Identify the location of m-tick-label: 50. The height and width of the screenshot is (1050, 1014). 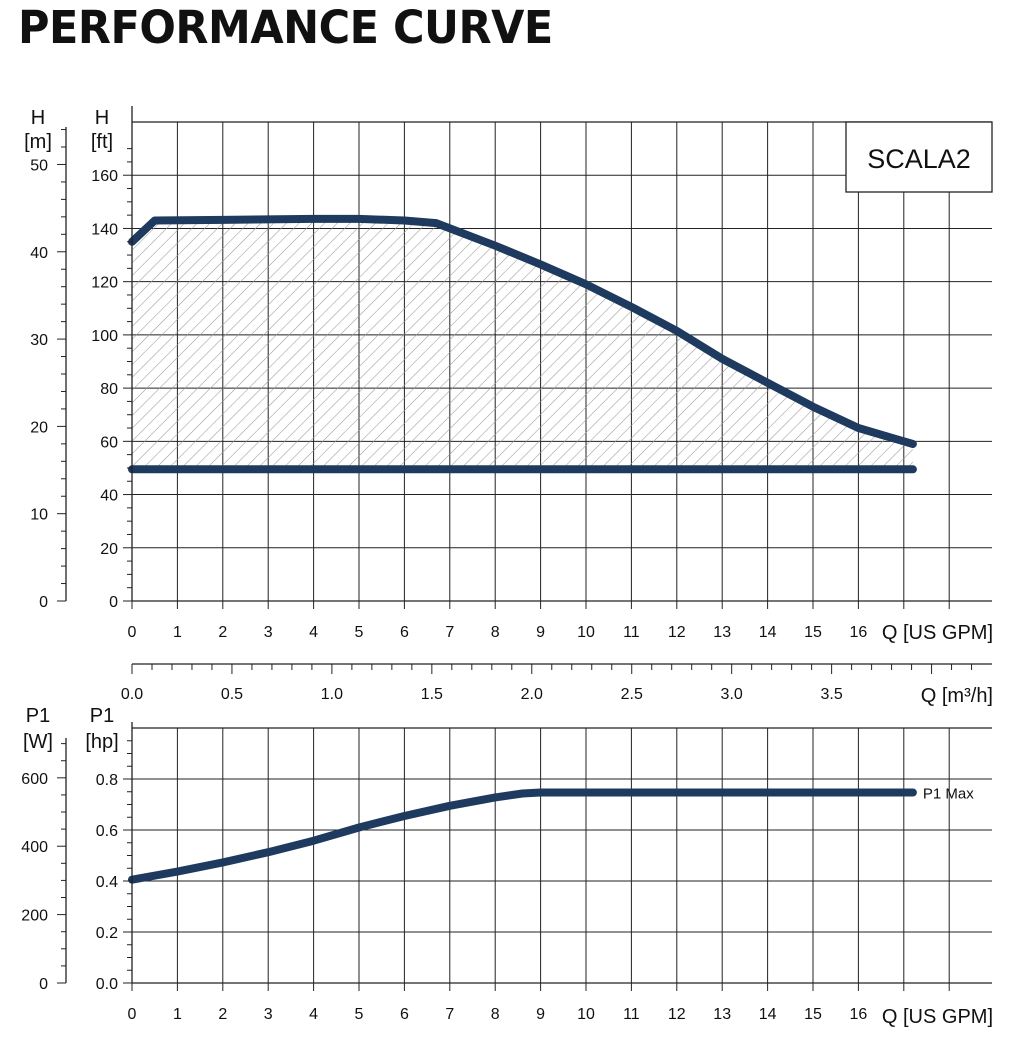
(39, 165).